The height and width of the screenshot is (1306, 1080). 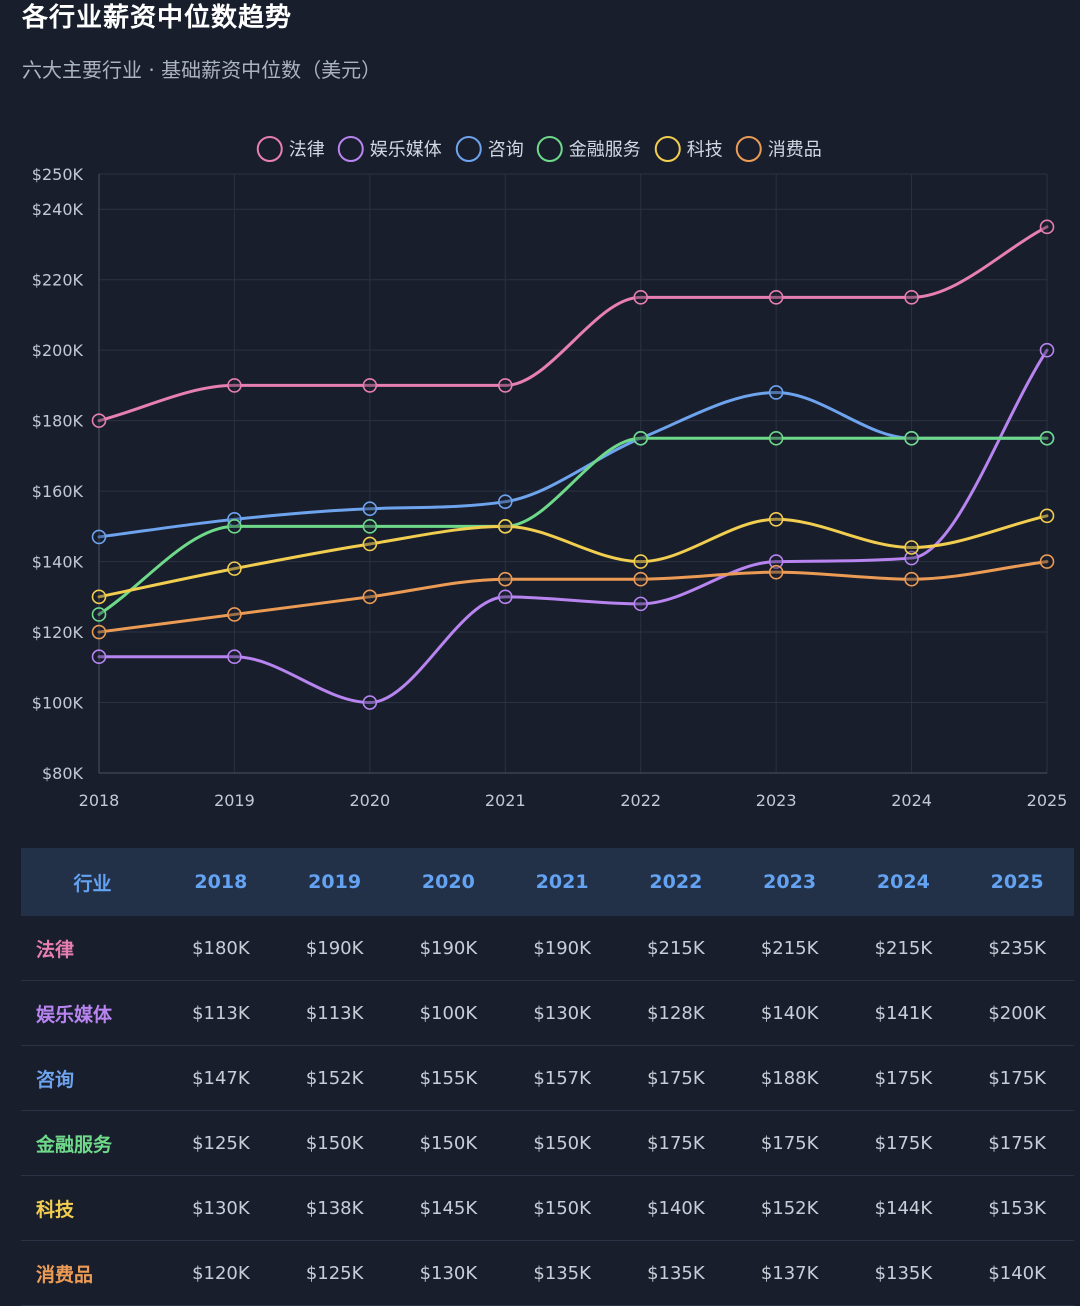 What do you see at coordinates (92, 948) in the screenshot?
I see `table-row-industry: 法律` at bounding box center [92, 948].